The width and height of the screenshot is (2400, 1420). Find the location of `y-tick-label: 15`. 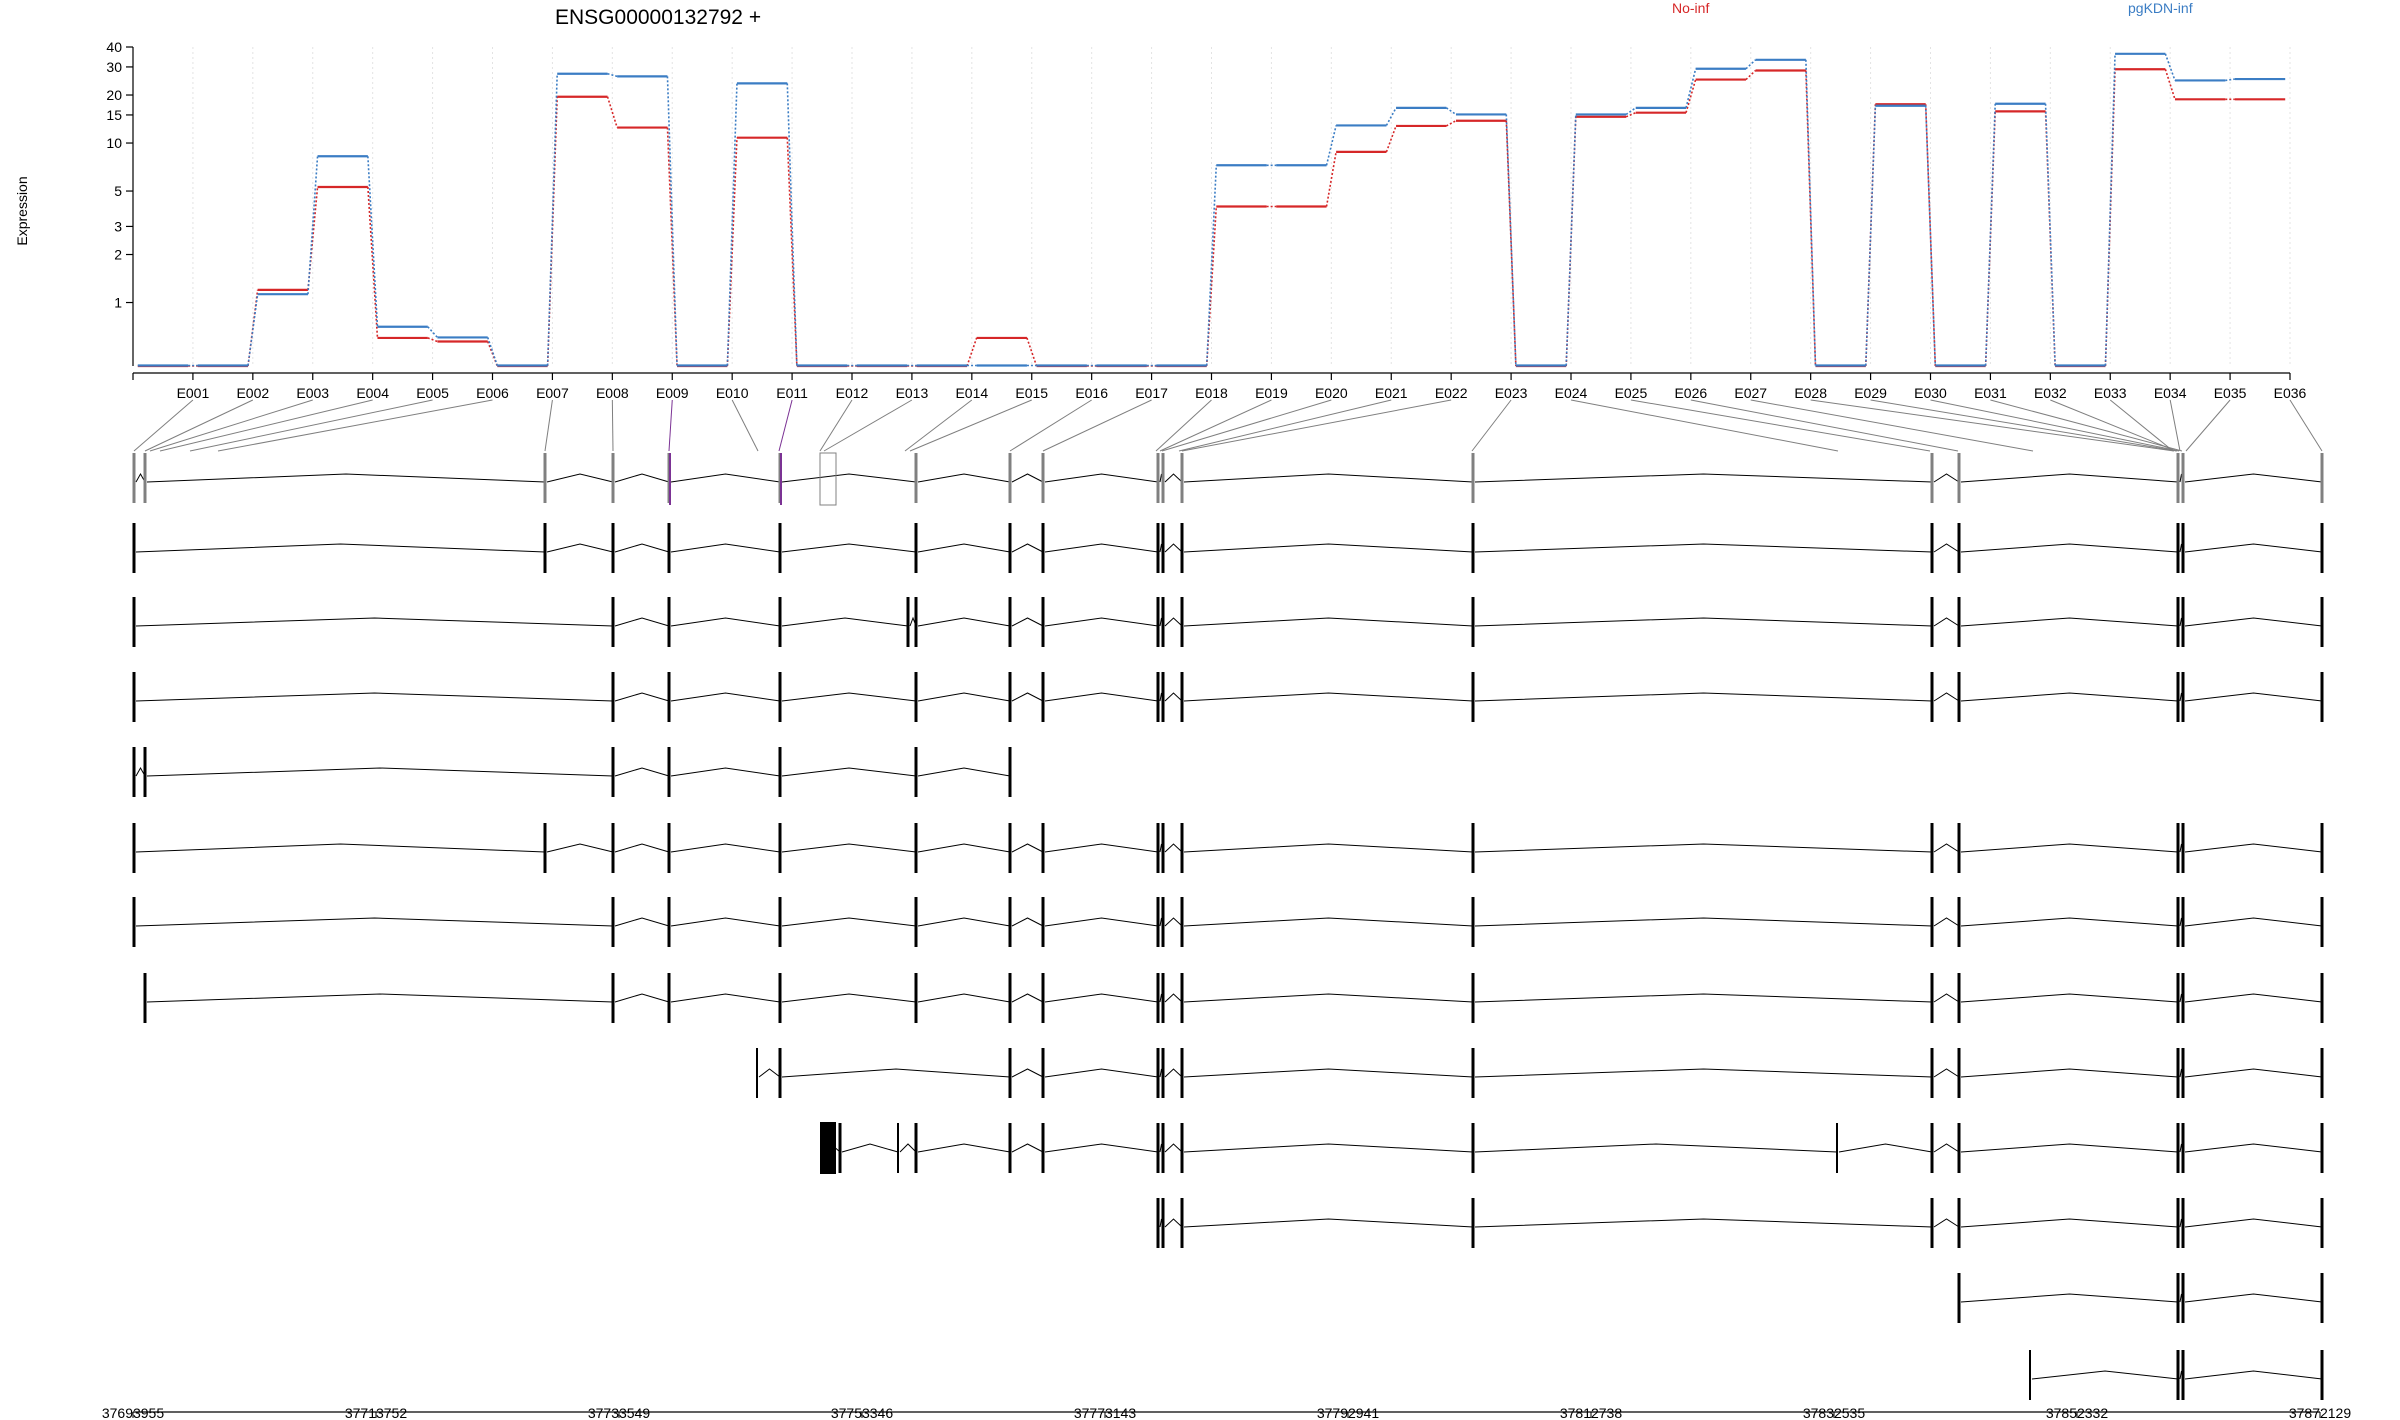

y-tick-label: 15 is located at coordinates (114, 115).